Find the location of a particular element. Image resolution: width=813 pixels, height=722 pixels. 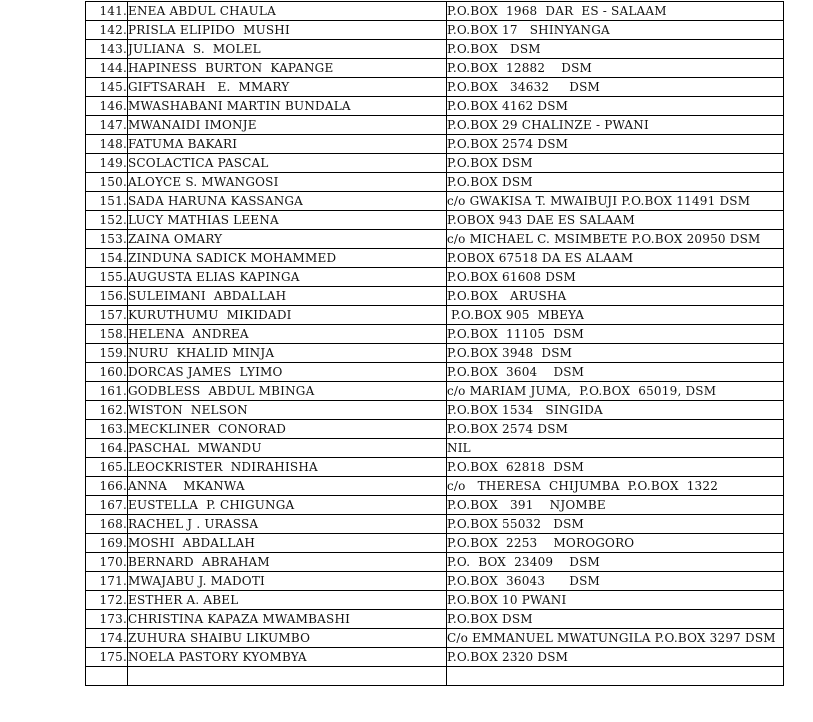

row-number: 162. is located at coordinates (106, 410).